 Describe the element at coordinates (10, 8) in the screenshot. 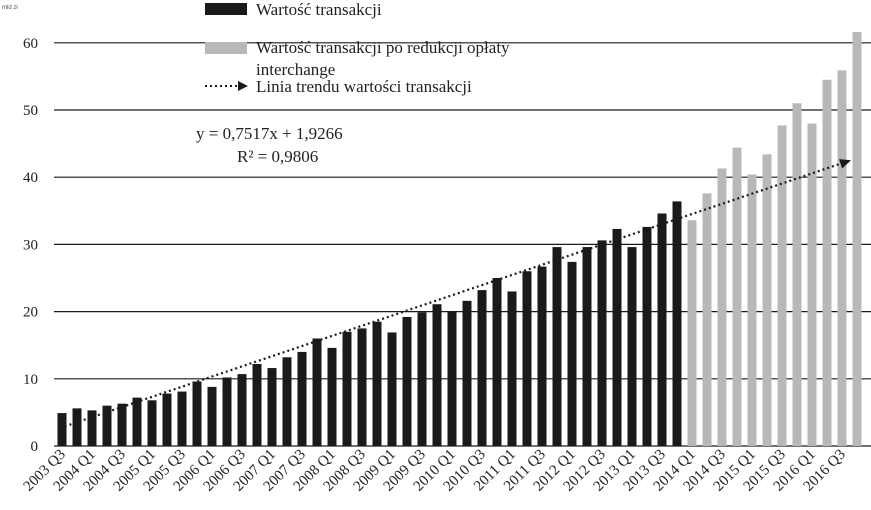

I see `y-axis-unit-label: mld zł` at that location.